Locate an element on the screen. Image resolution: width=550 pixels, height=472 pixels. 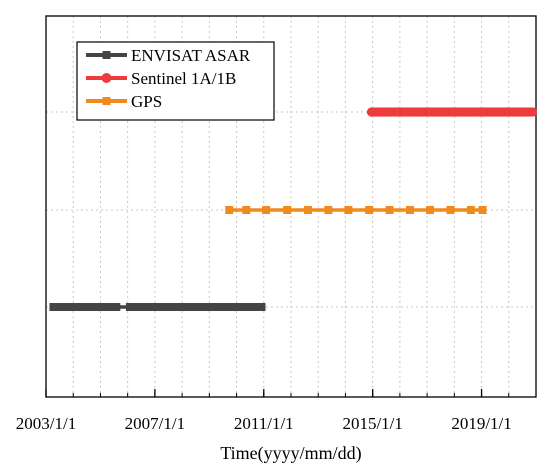
legend-label: GPS is located at coordinates (146, 101).